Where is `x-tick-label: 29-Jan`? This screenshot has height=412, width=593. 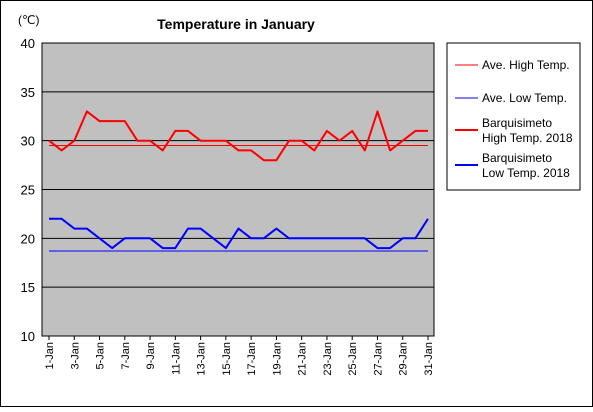
x-tick-label: 29-Jan is located at coordinates (404, 359).